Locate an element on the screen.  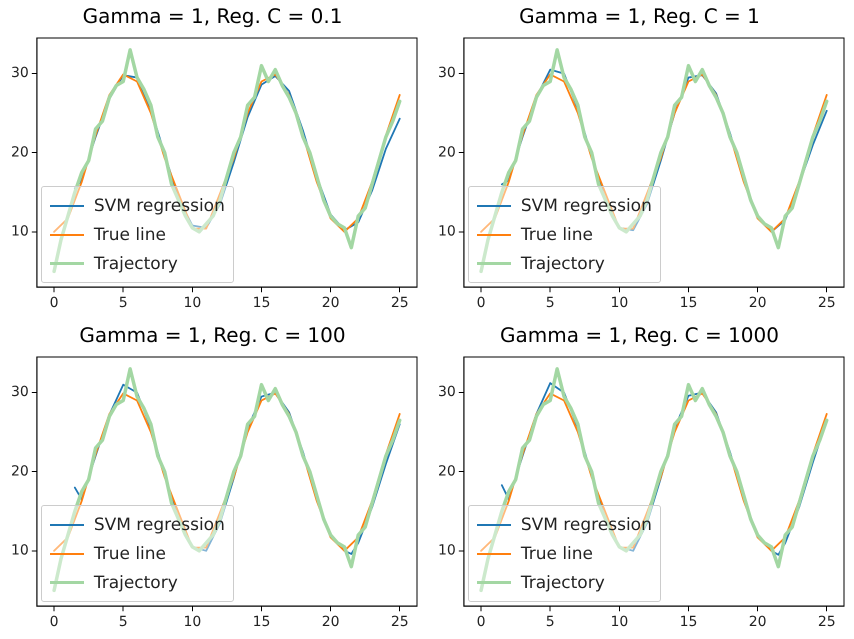
chart-title: Gamma = 1, Reg. C = 1 is located at coordinates (639, 16).